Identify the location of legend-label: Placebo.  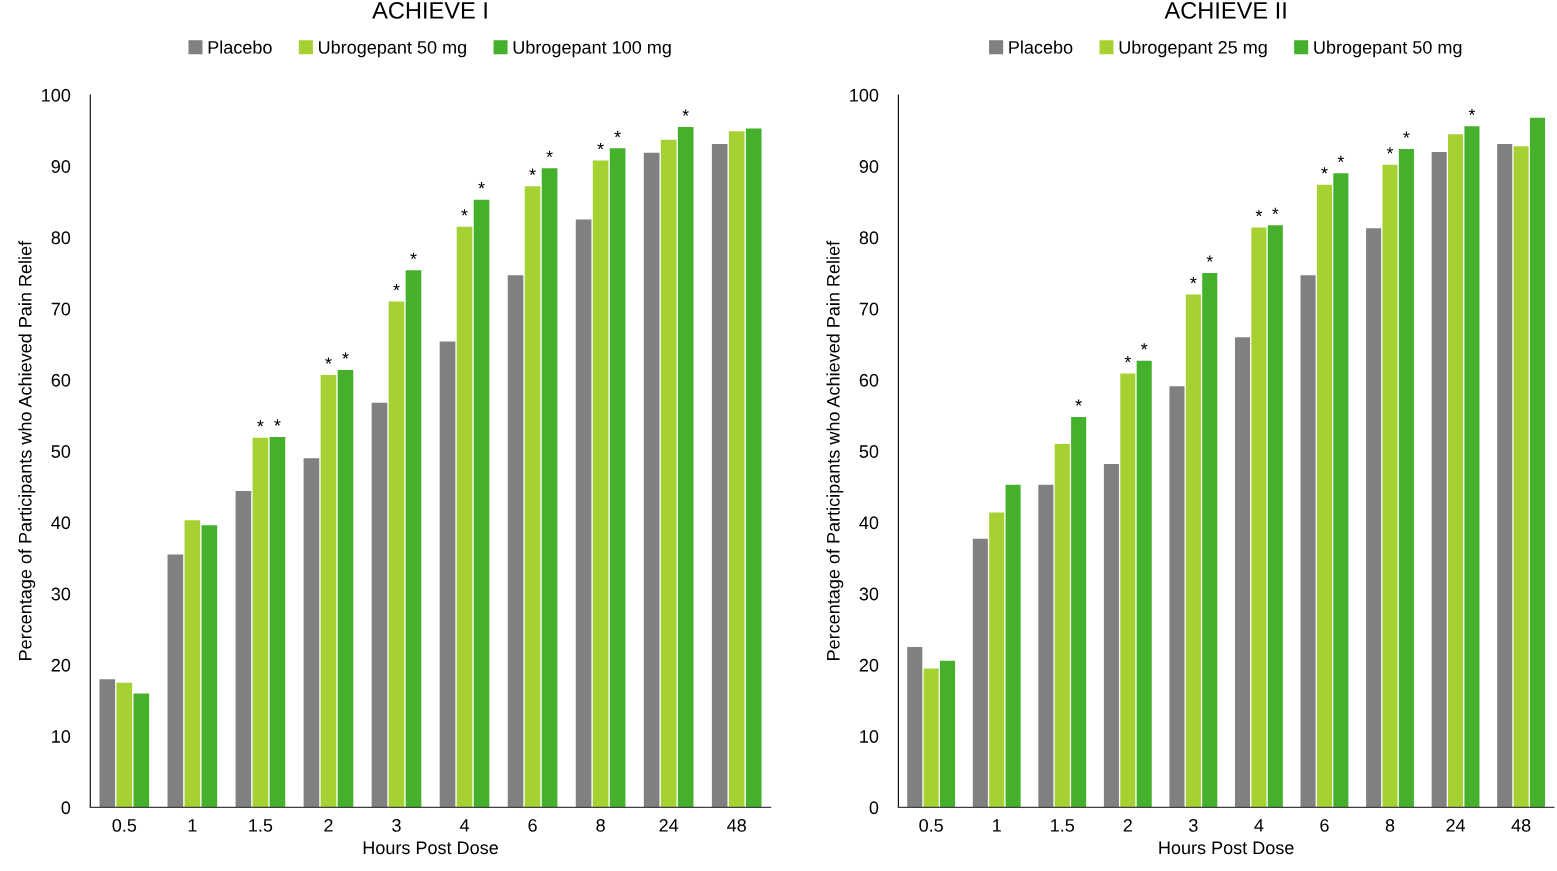
(240, 47).